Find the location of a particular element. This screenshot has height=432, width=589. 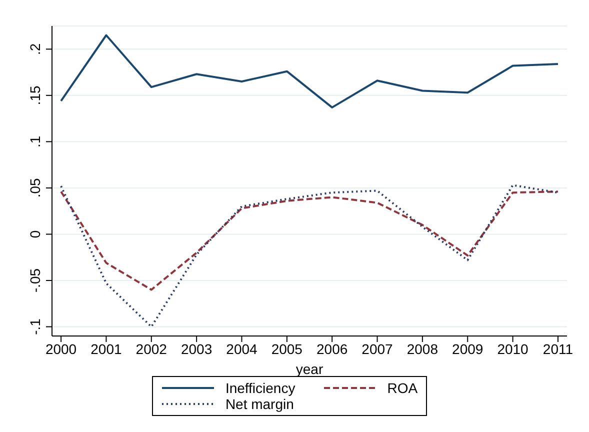

x-tick-label: 2003 is located at coordinates (196, 348).